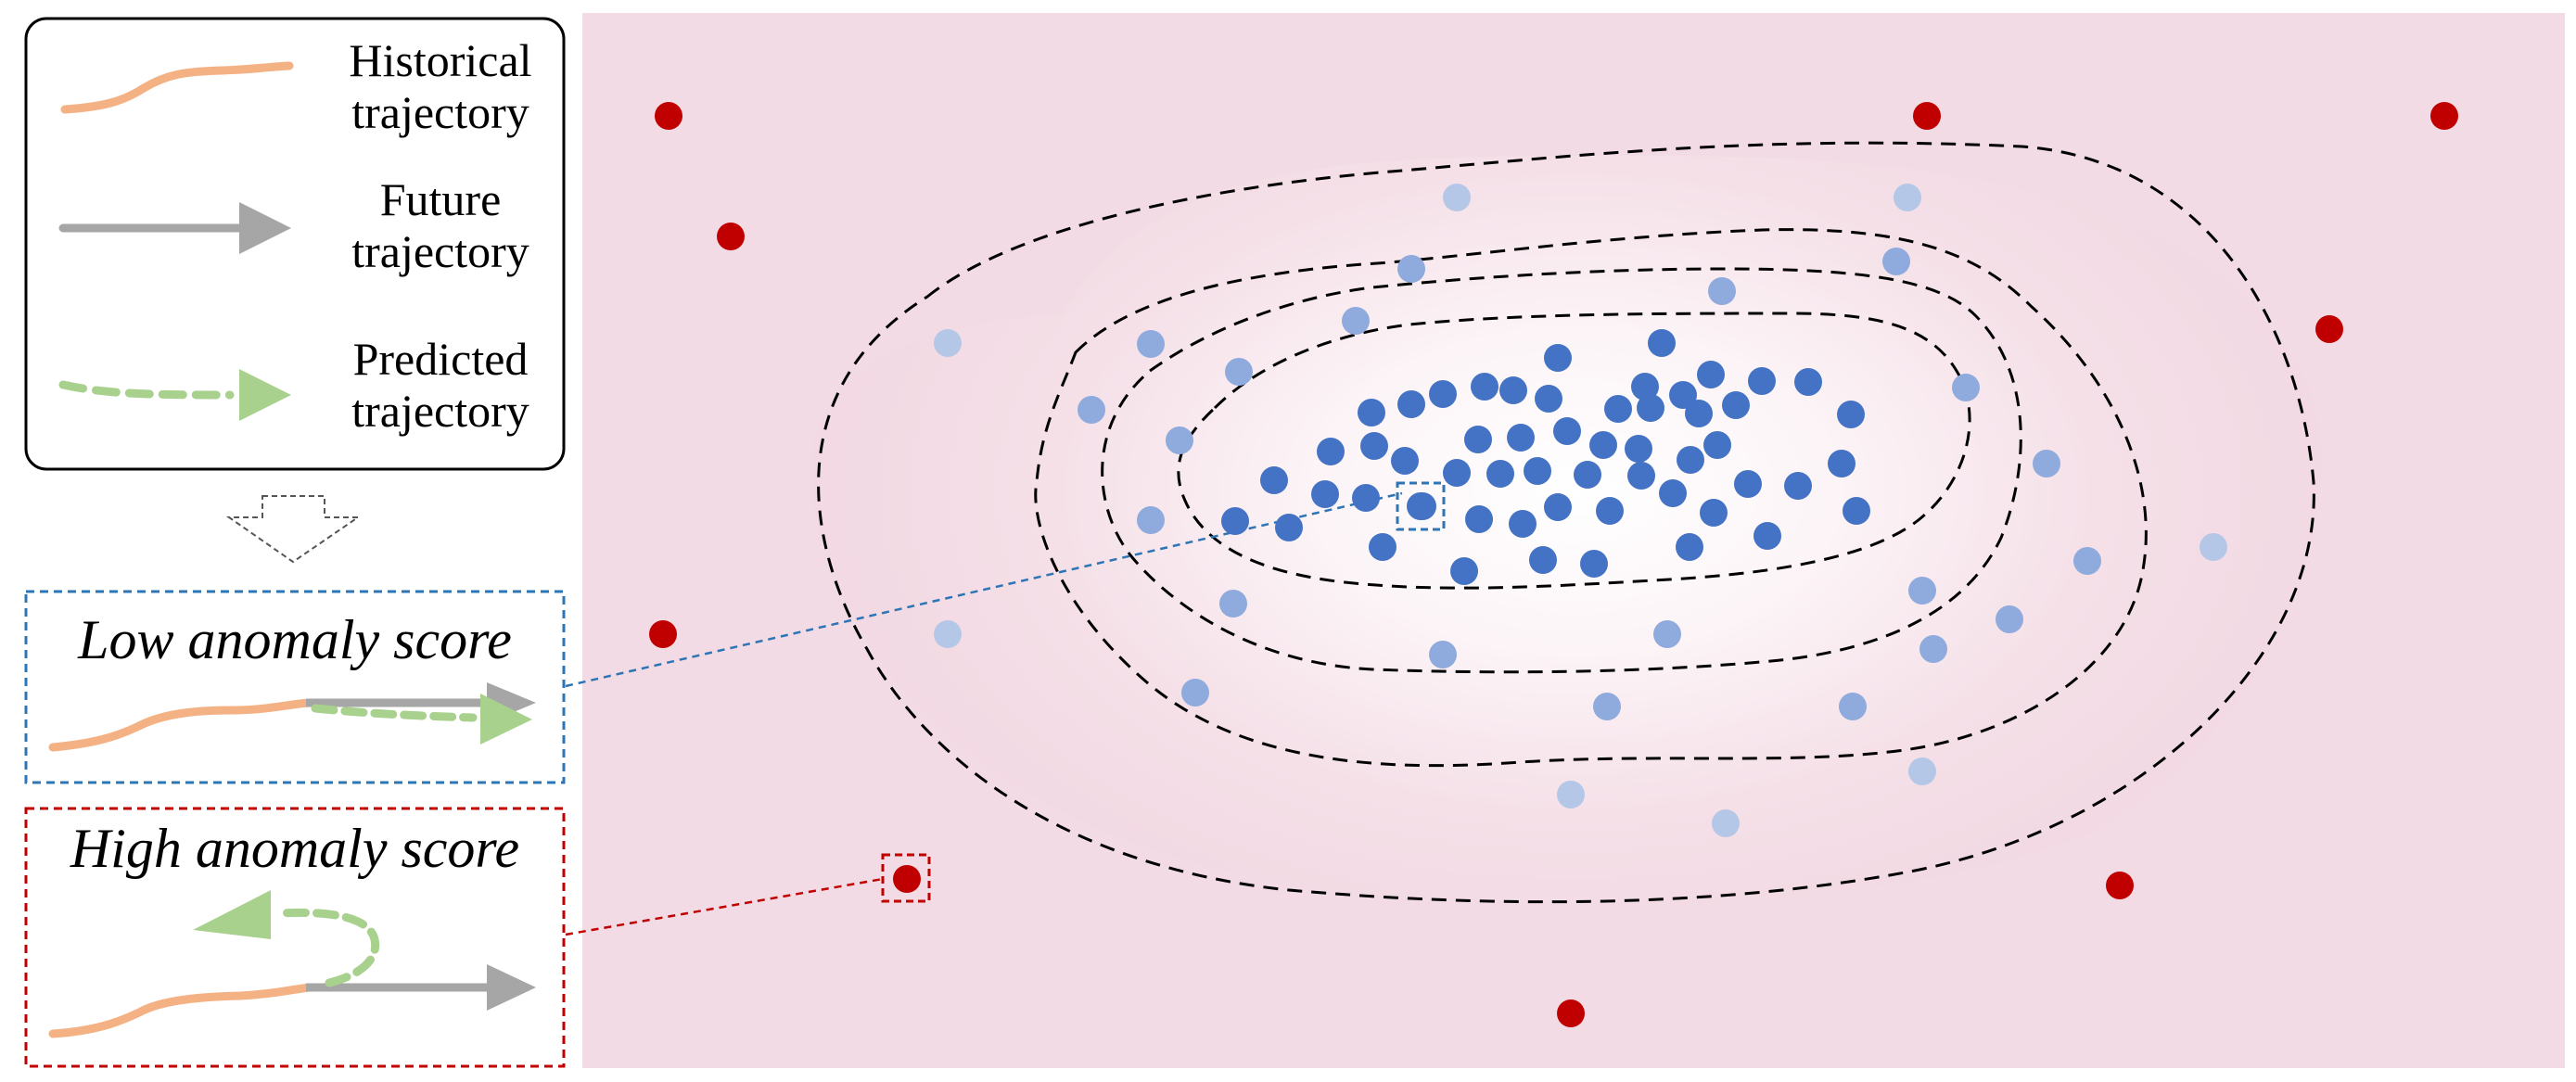  What do you see at coordinates (441, 359) in the screenshot?
I see `legend-predicted-line1: Predicted` at bounding box center [441, 359].